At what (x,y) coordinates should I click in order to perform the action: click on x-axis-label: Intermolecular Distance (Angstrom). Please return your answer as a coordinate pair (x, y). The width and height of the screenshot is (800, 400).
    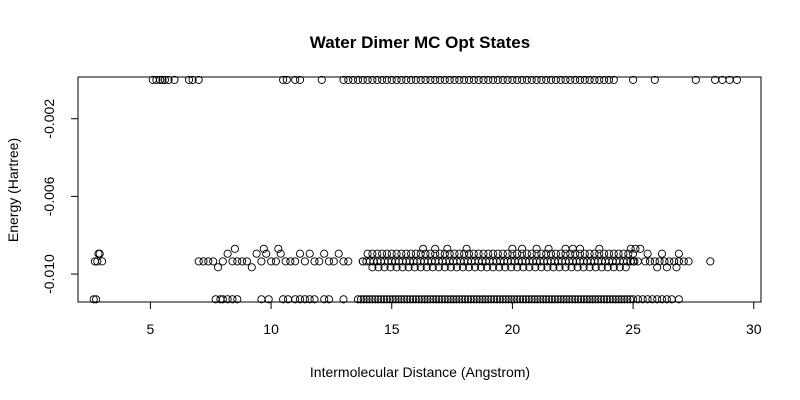
    Looking at the image, I should click on (420, 372).